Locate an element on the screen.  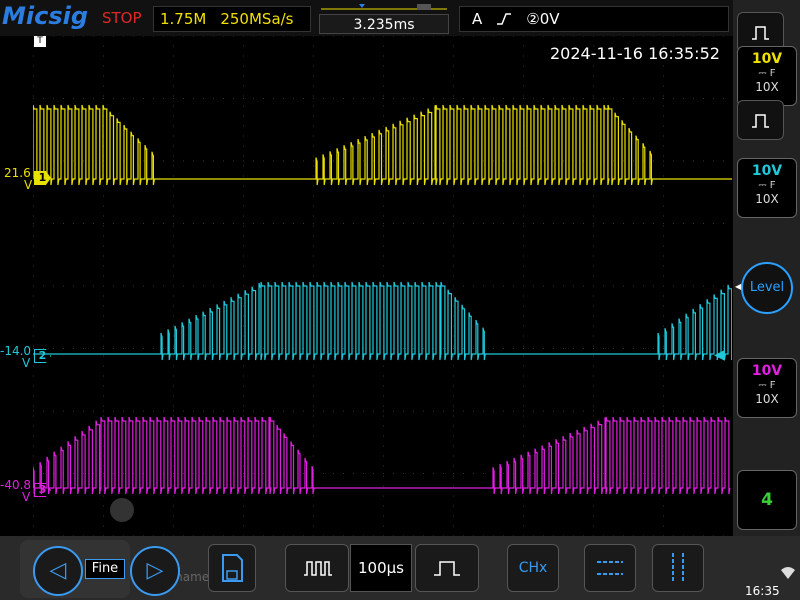
trigger-source-level: ②0V is located at coordinates (543, 19).